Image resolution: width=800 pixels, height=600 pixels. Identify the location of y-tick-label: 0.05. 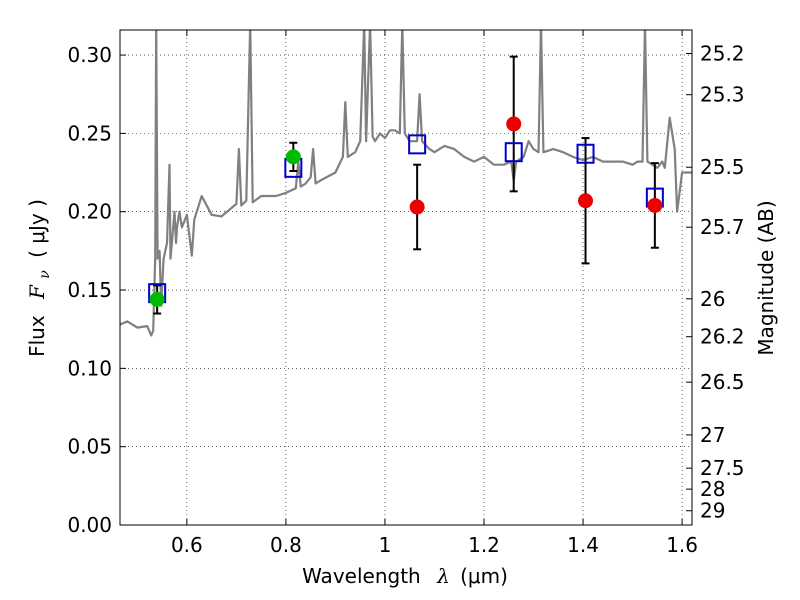
(89, 447).